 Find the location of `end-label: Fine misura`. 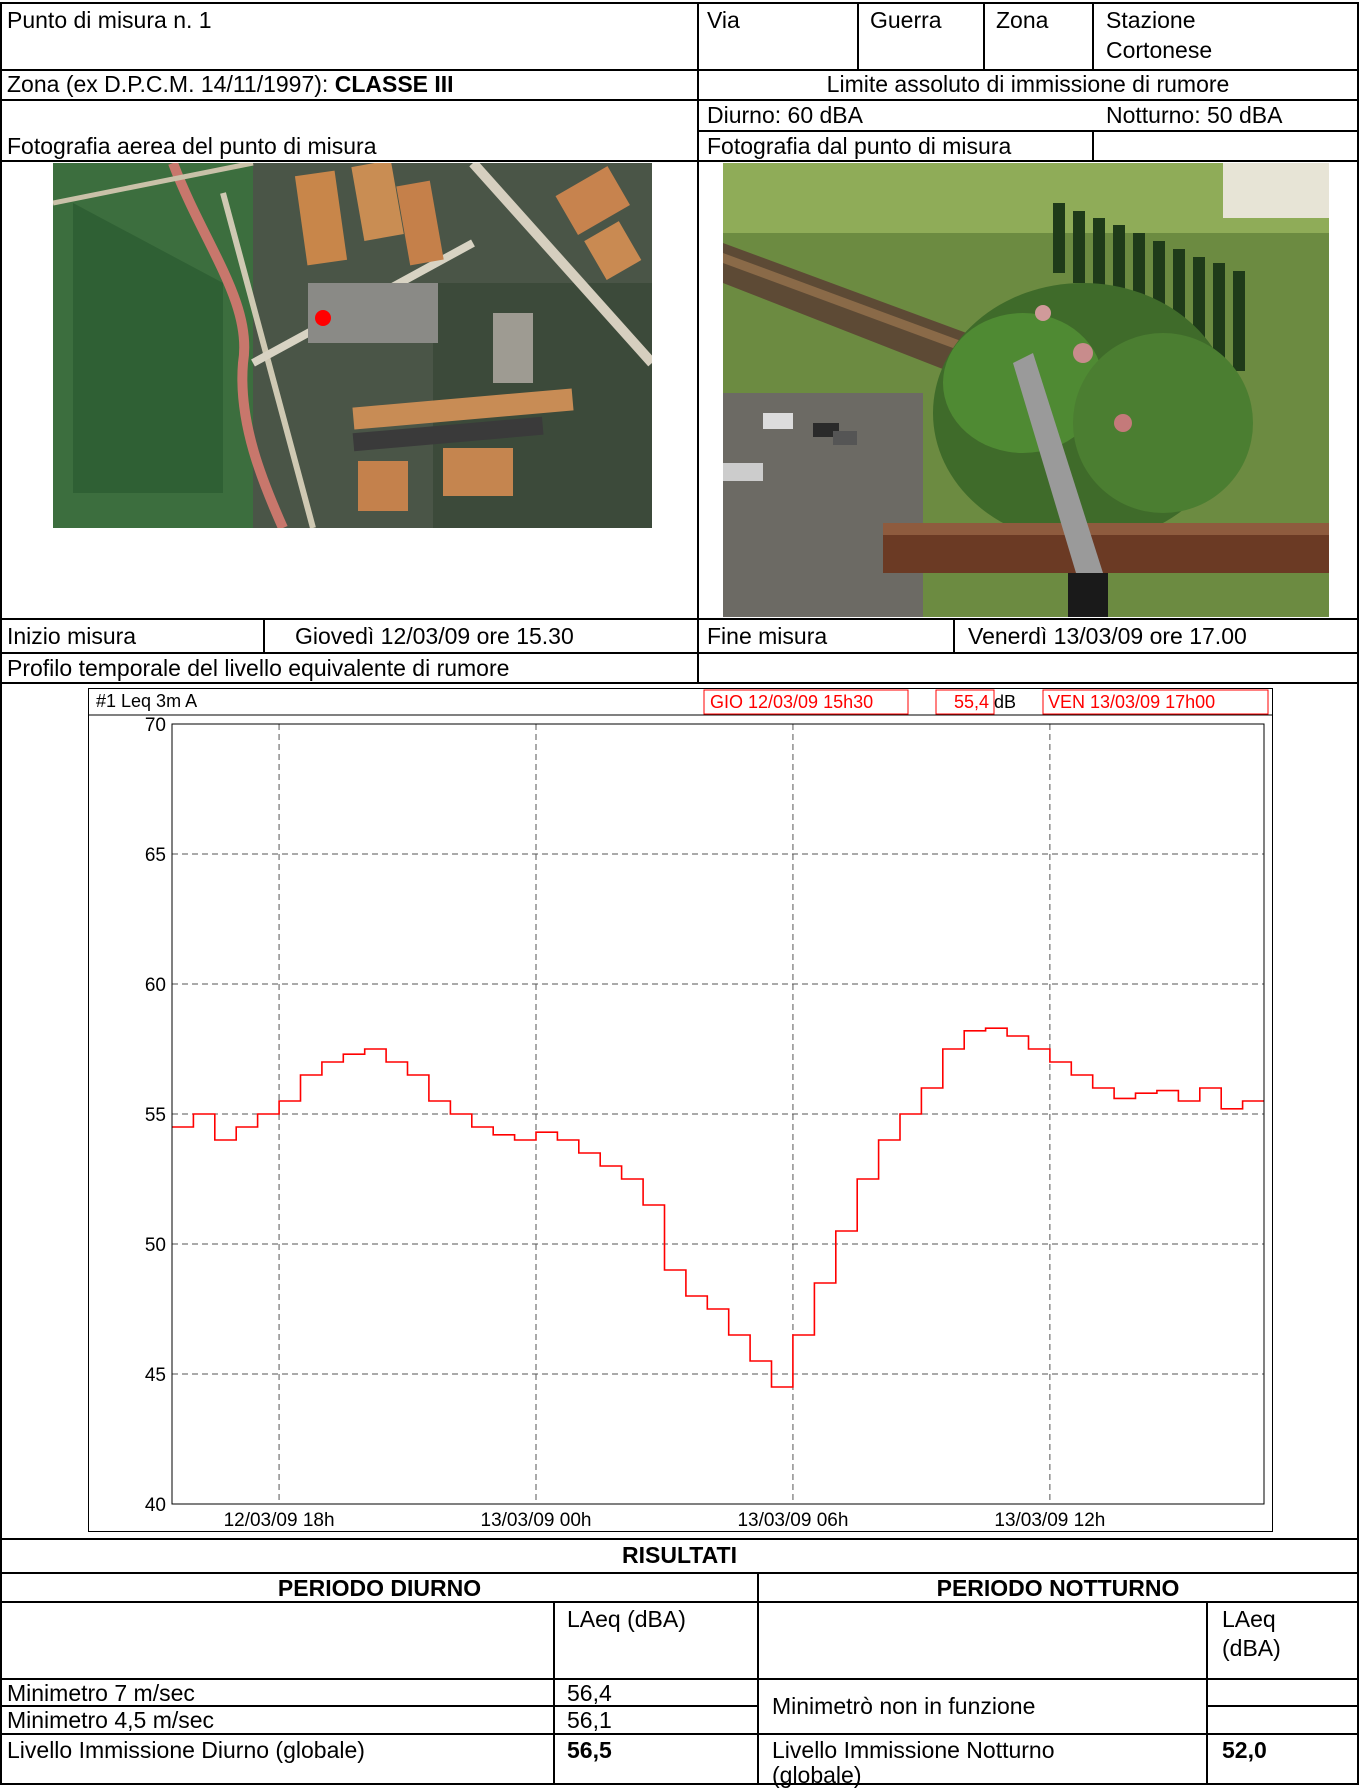

end-label: Fine misura is located at coordinates (767, 636).